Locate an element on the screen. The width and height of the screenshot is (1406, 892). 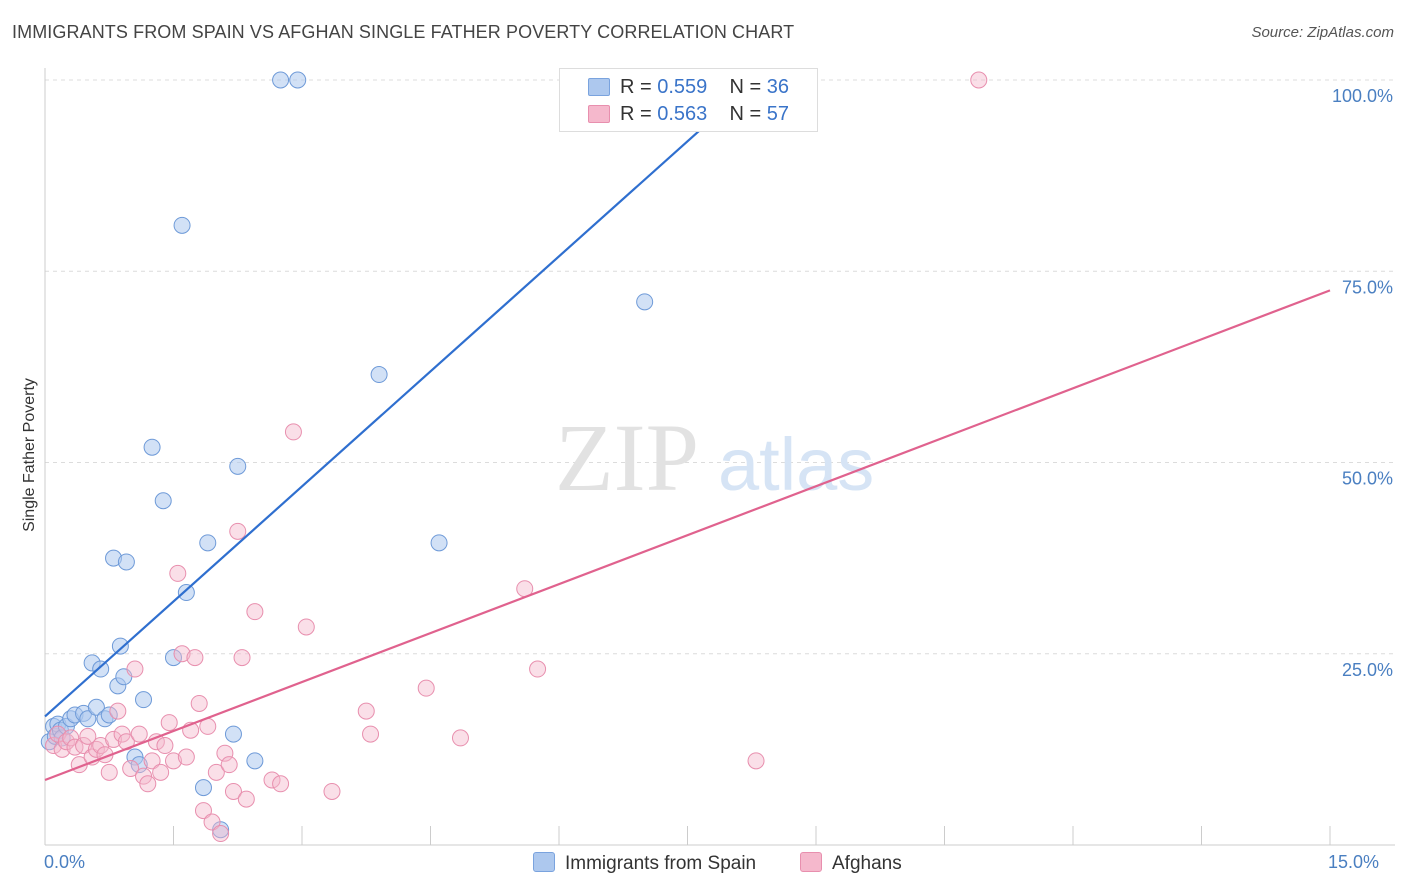
bottom-legend-swatch-blue is located at coordinates (544, 862).